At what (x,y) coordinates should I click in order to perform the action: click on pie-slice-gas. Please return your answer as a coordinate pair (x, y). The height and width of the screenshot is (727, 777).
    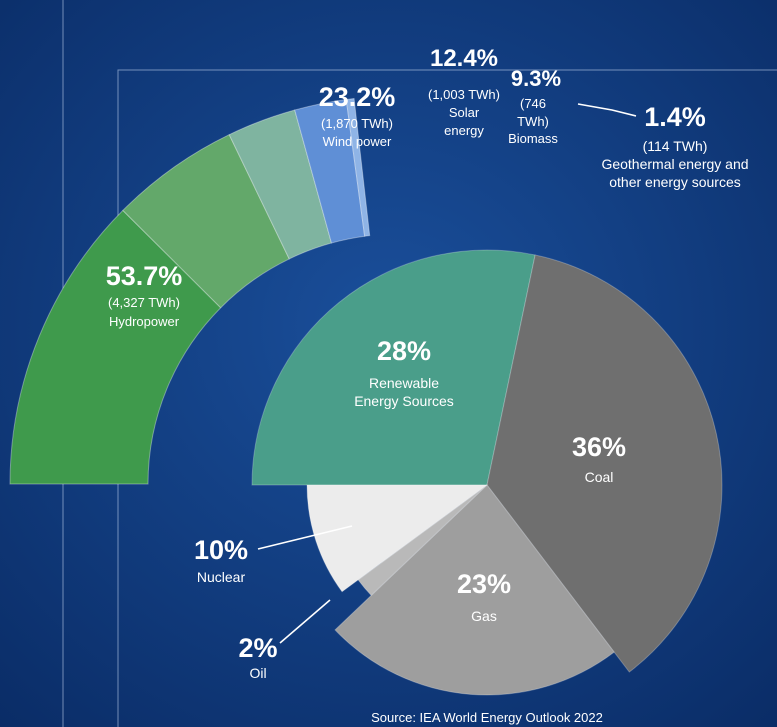
    Looking at the image, I should click on (474, 590).